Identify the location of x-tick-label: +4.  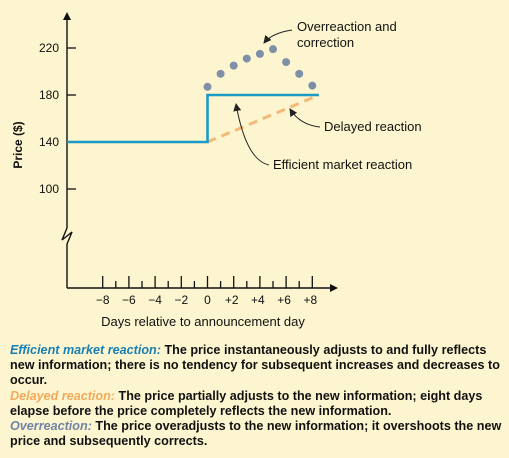
(258, 300).